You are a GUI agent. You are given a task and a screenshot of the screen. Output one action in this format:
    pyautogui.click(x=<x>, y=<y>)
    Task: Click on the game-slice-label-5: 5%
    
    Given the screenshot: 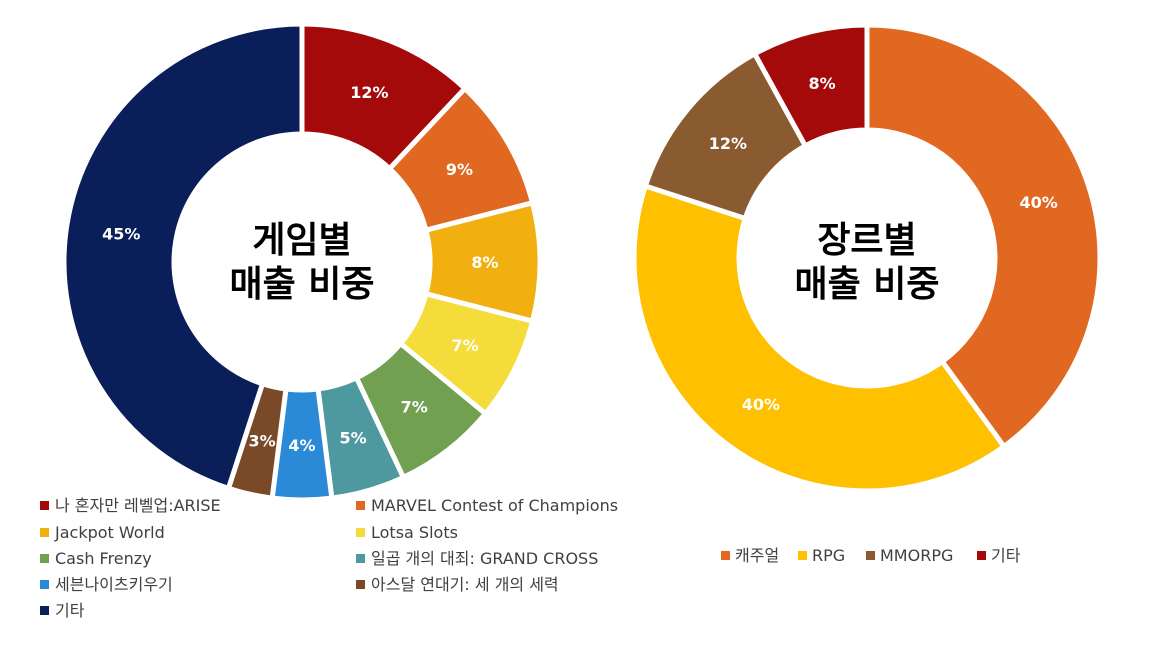 What is the action you would take?
    pyautogui.click(x=352, y=438)
    